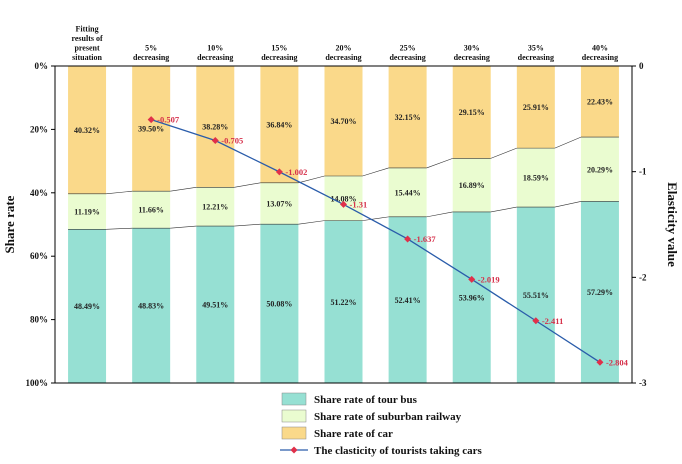 Image resolution: width=682 pixels, height=464 pixels. I want to click on legend-car-swatch, so click(294, 433).